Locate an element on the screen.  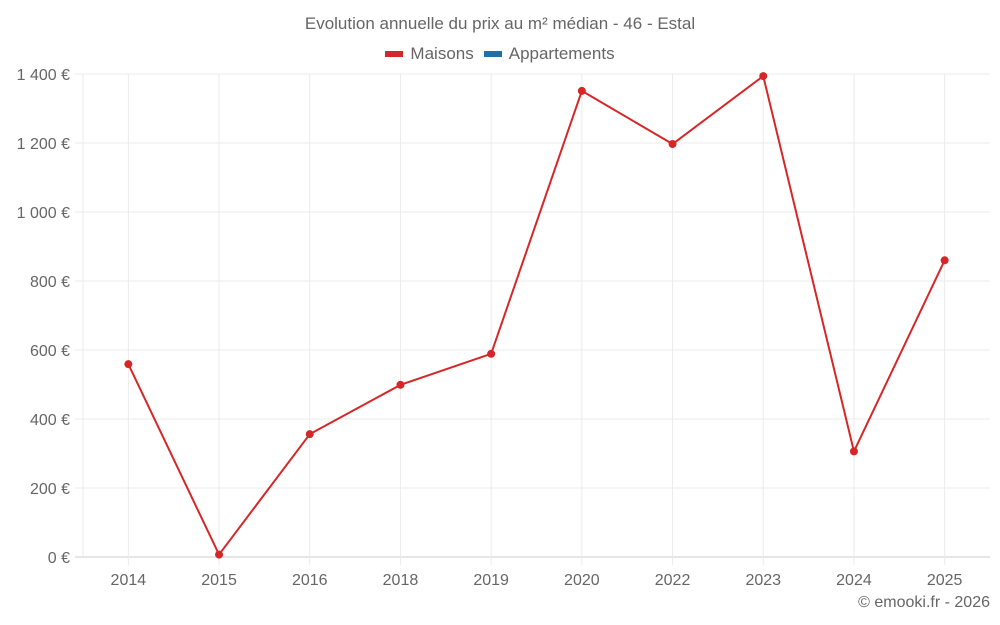
y-tick-label: 1 400 € is located at coordinates (43, 75).